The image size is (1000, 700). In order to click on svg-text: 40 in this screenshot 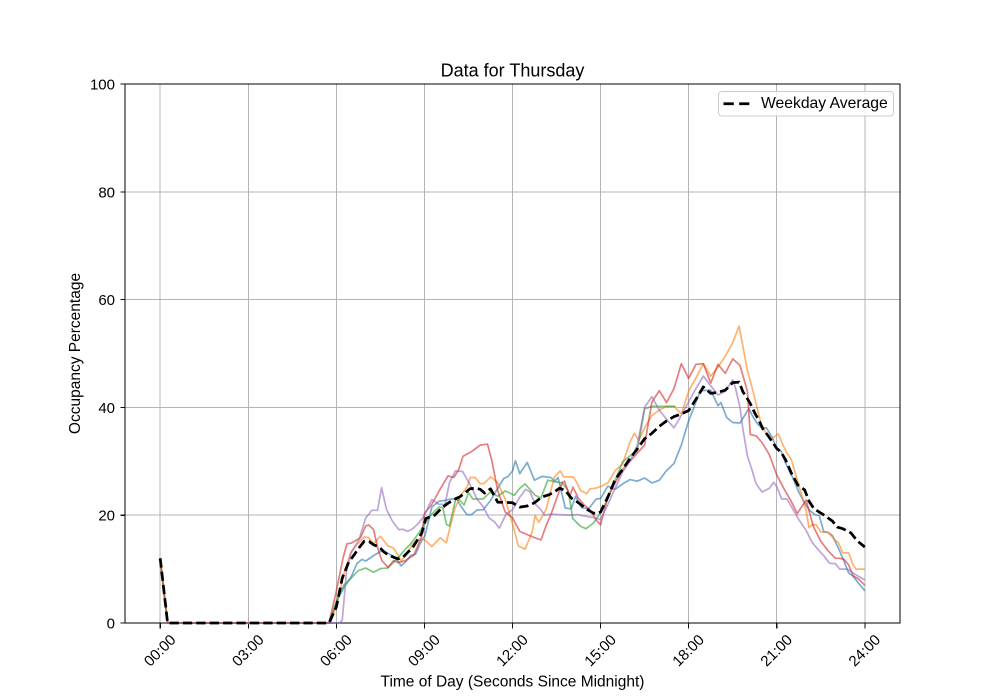, I will do `click(106, 408)`.